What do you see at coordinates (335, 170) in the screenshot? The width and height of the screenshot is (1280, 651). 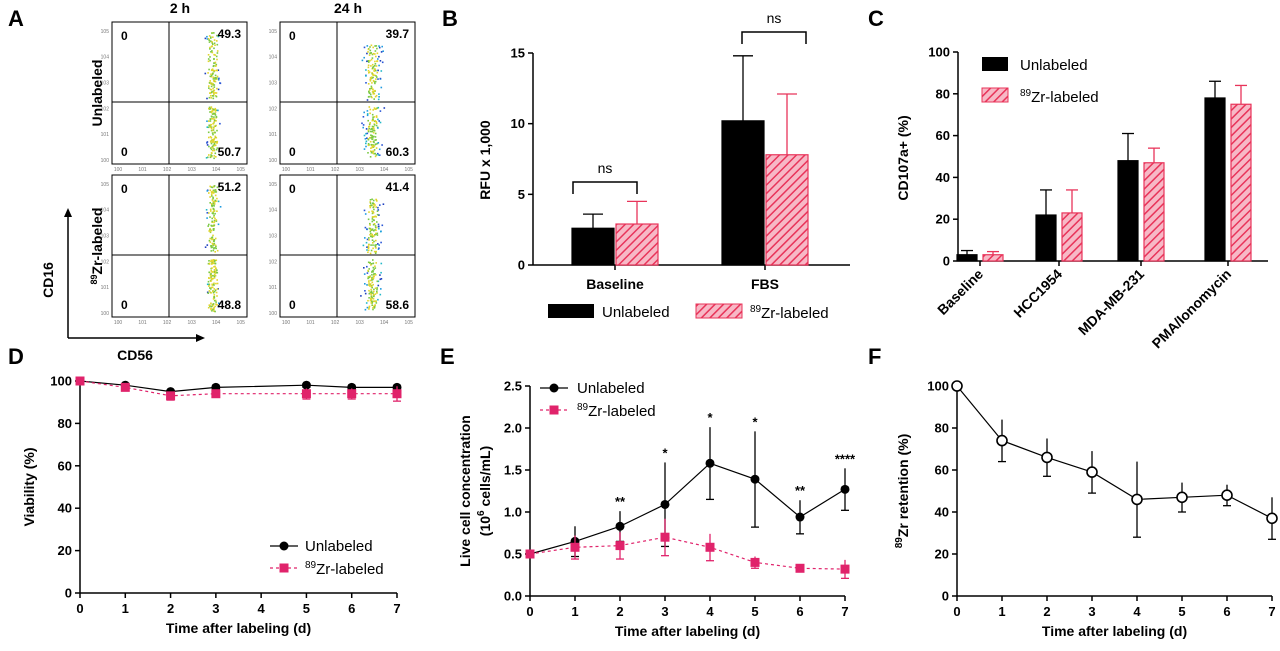 I see `flow-x-tick-label: 102` at bounding box center [335, 170].